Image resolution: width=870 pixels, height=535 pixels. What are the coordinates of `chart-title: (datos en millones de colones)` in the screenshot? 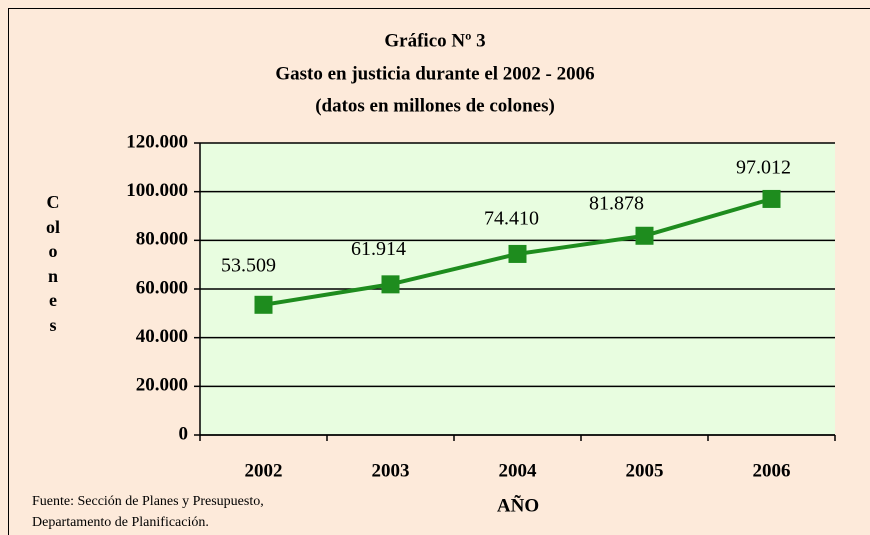 It's located at (435, 105).